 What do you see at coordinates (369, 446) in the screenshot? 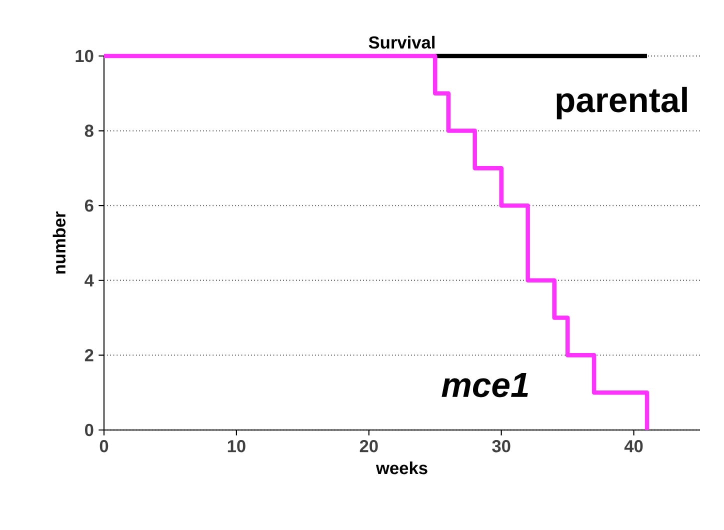
I see `x-tick-label: 20` at bounding box center [369, 446].